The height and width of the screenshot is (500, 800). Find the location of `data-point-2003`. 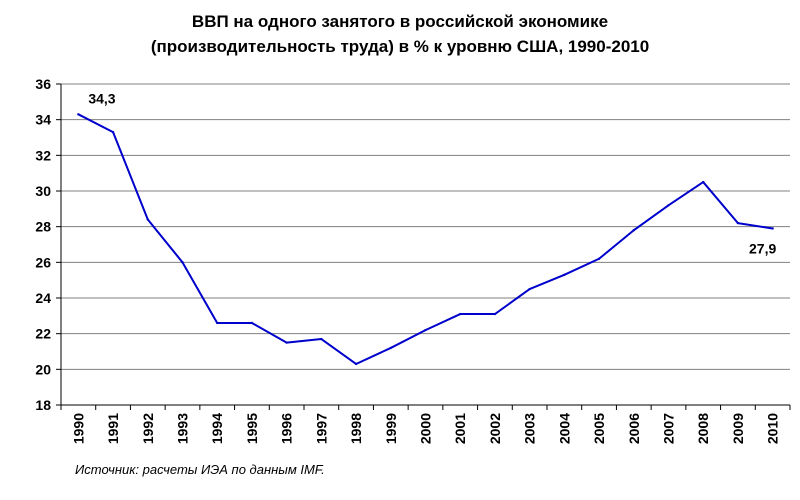

data-point-2003 is located at coordinates (529, 289).